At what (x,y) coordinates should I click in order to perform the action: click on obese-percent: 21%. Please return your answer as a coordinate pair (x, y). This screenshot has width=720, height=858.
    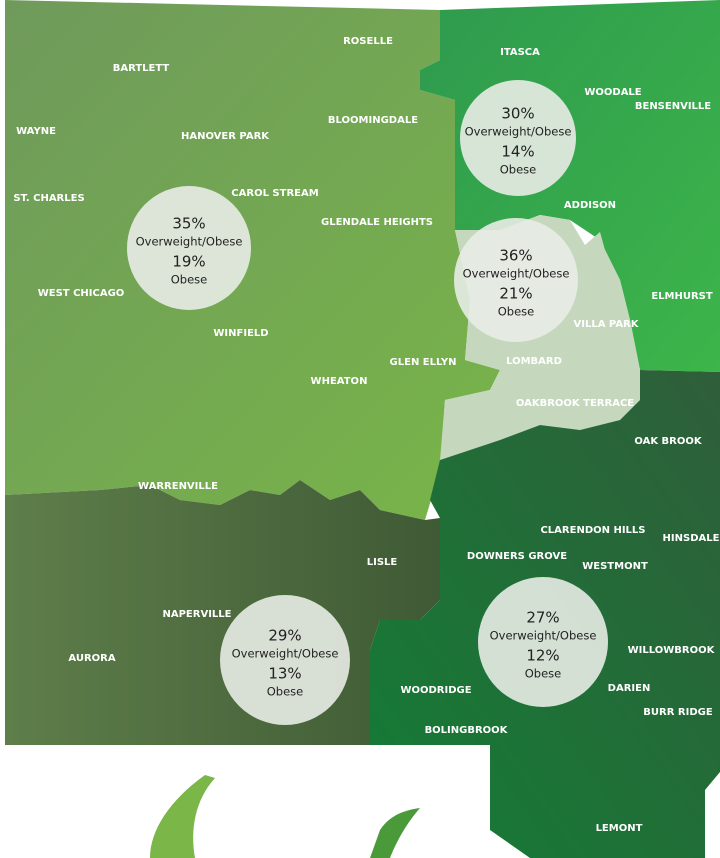
    Looking at the image, I should click on (515, 294).